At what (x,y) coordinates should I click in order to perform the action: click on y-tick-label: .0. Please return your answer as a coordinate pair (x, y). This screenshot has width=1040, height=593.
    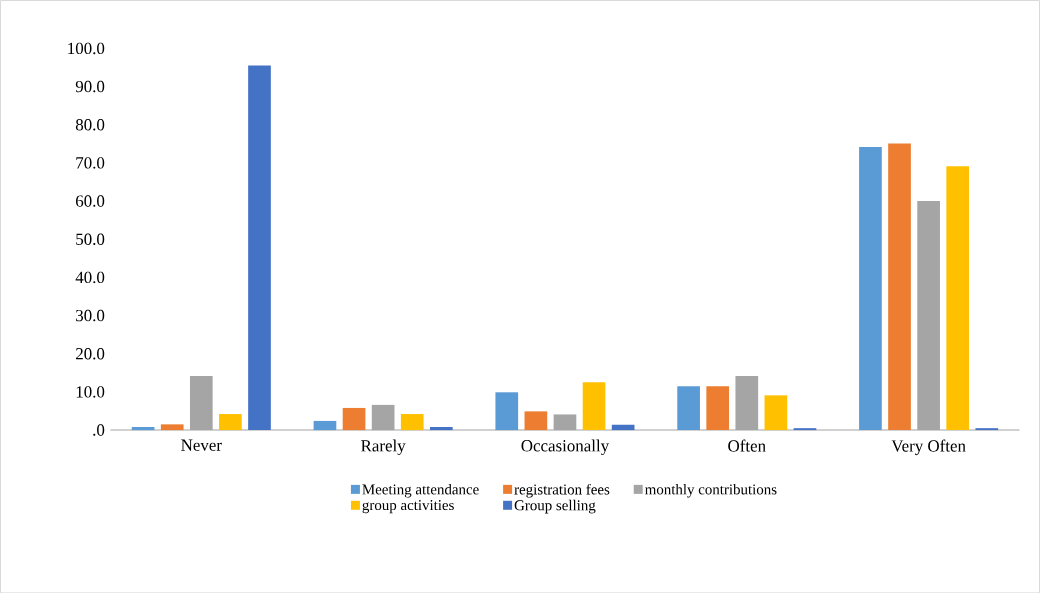
    Looking at the image, I should click on (99, 430).